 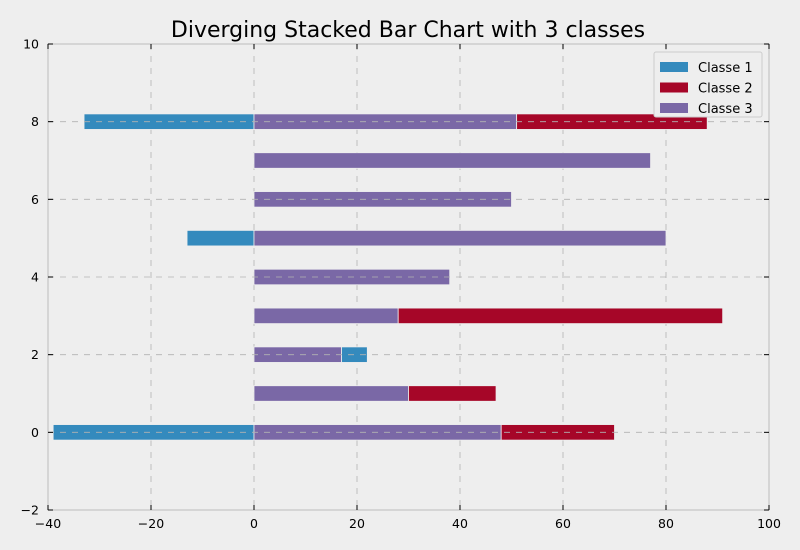 What do you see at coordinates (563, 523) in the screenshot?
I see `x-tick-label: 60` at bounding box center [563, 523].